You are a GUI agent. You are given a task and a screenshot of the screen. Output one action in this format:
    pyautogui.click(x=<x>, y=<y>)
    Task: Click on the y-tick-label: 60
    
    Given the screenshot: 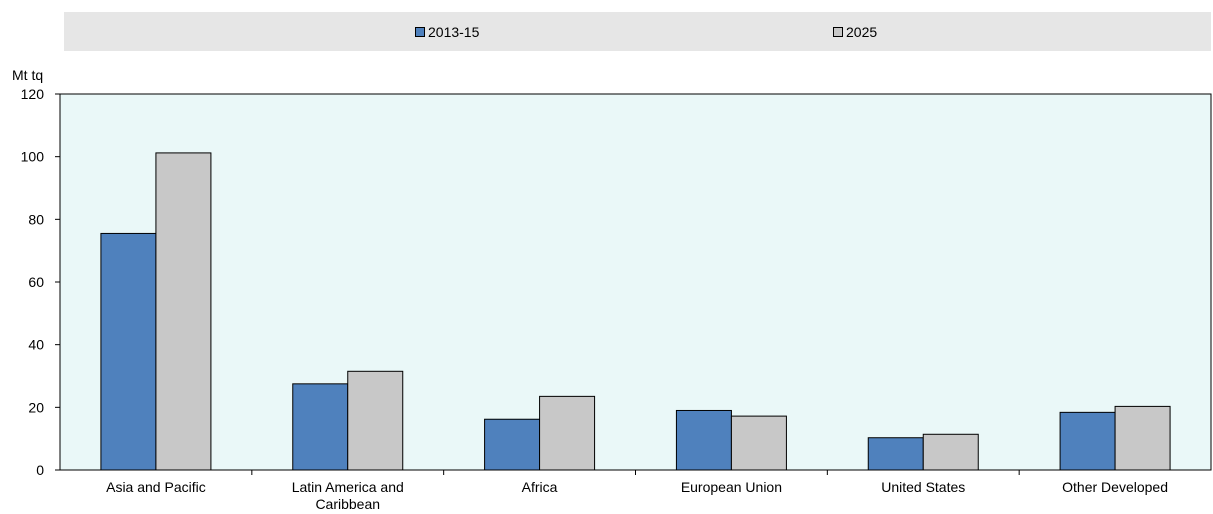 What is the action you would take?
    pyautogui.click(x=36, y=282)
    